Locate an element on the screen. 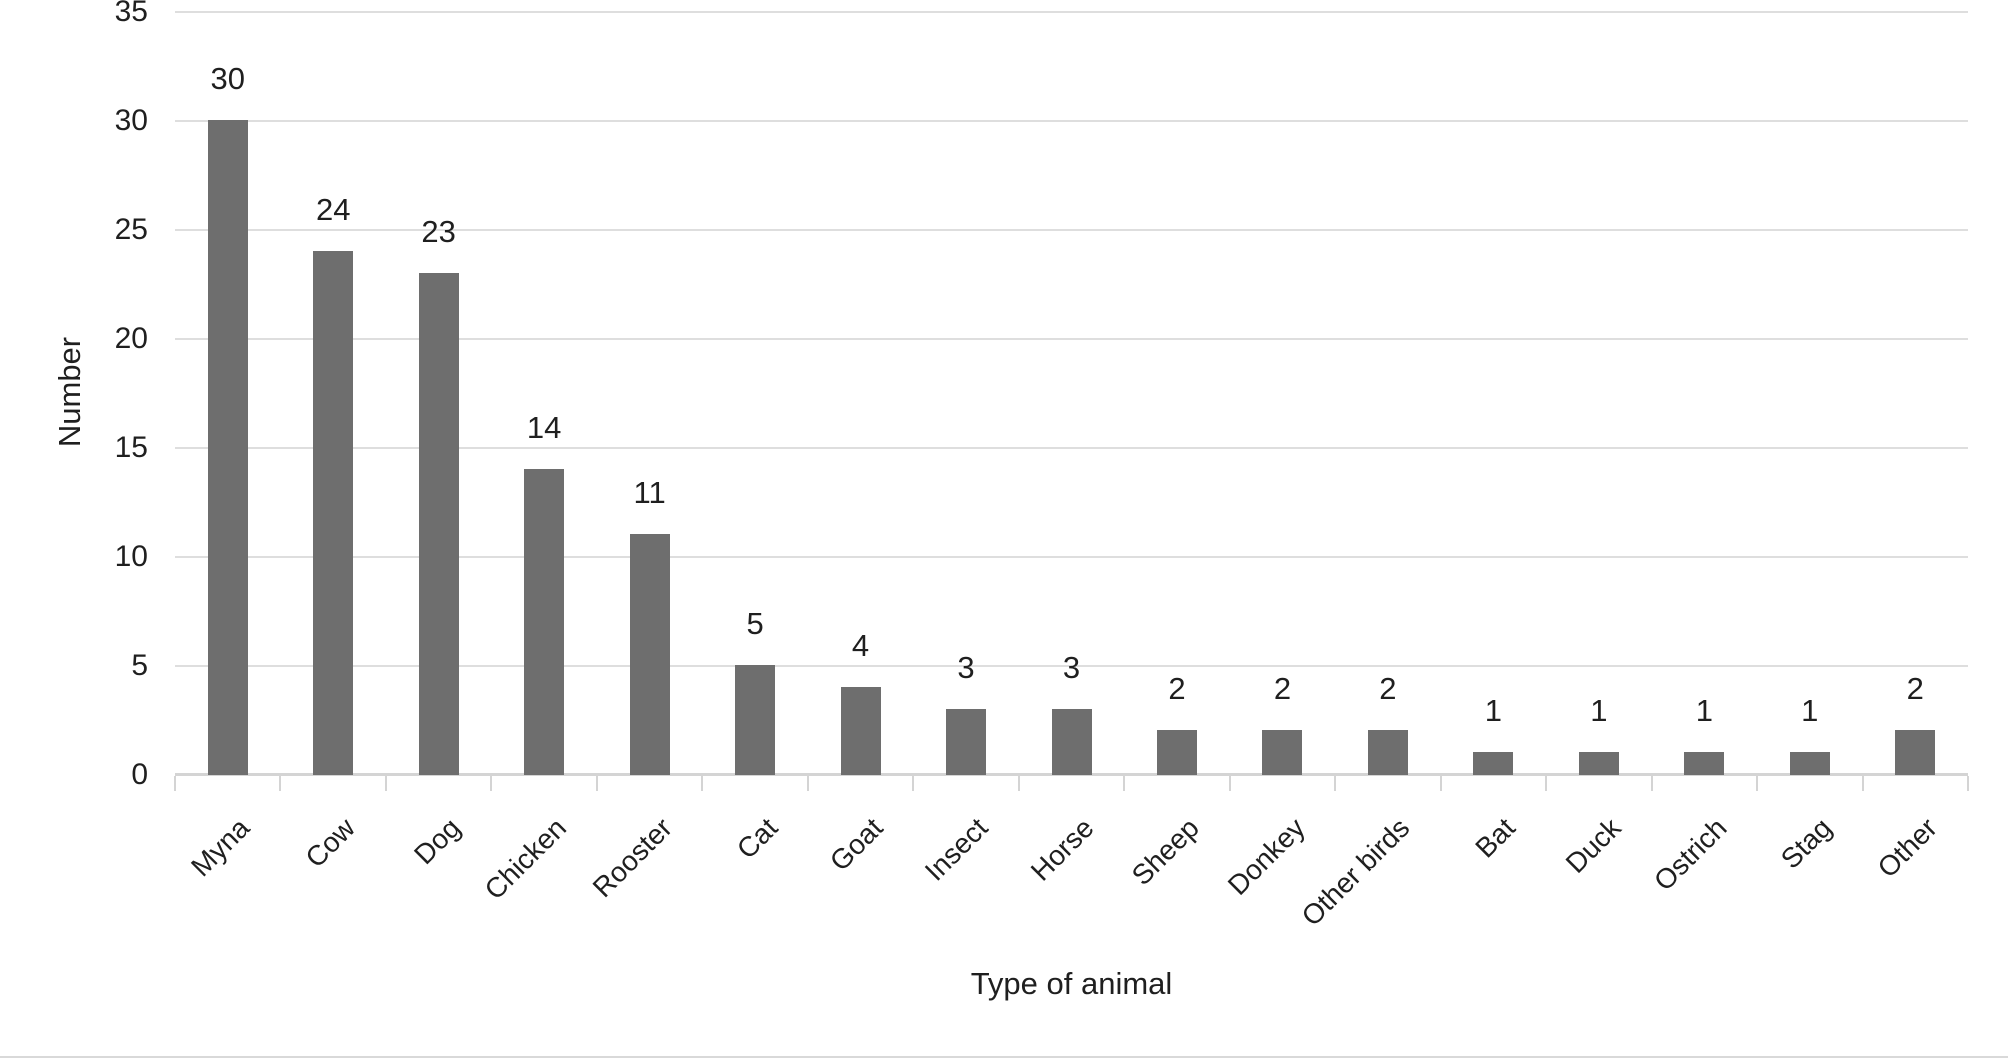  bar-value-label: 24 is located at coordinates (333, 209).